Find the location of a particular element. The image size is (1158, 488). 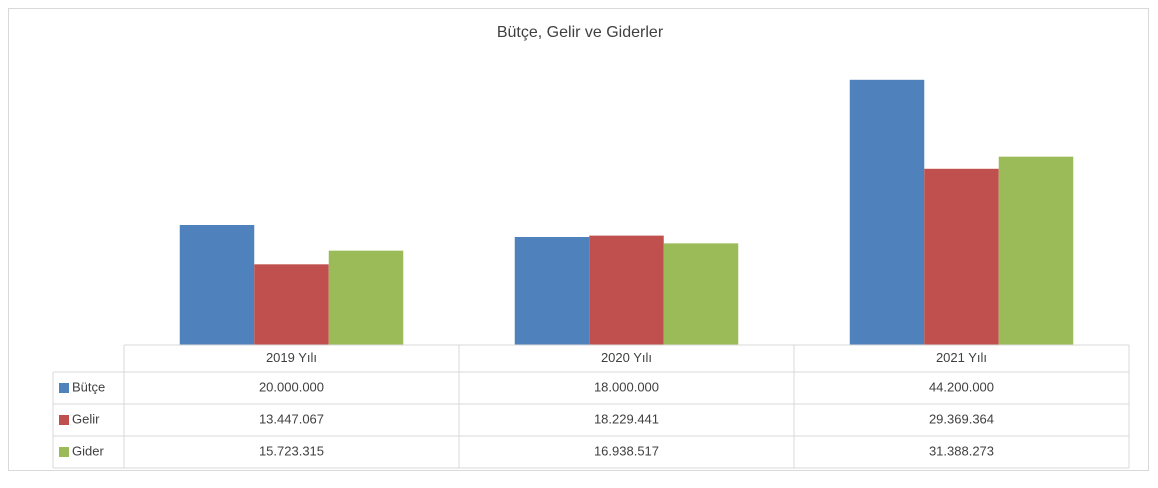

chart-title: Bütçe, Gelir ve Giderler is located at coordinates (580, 32).